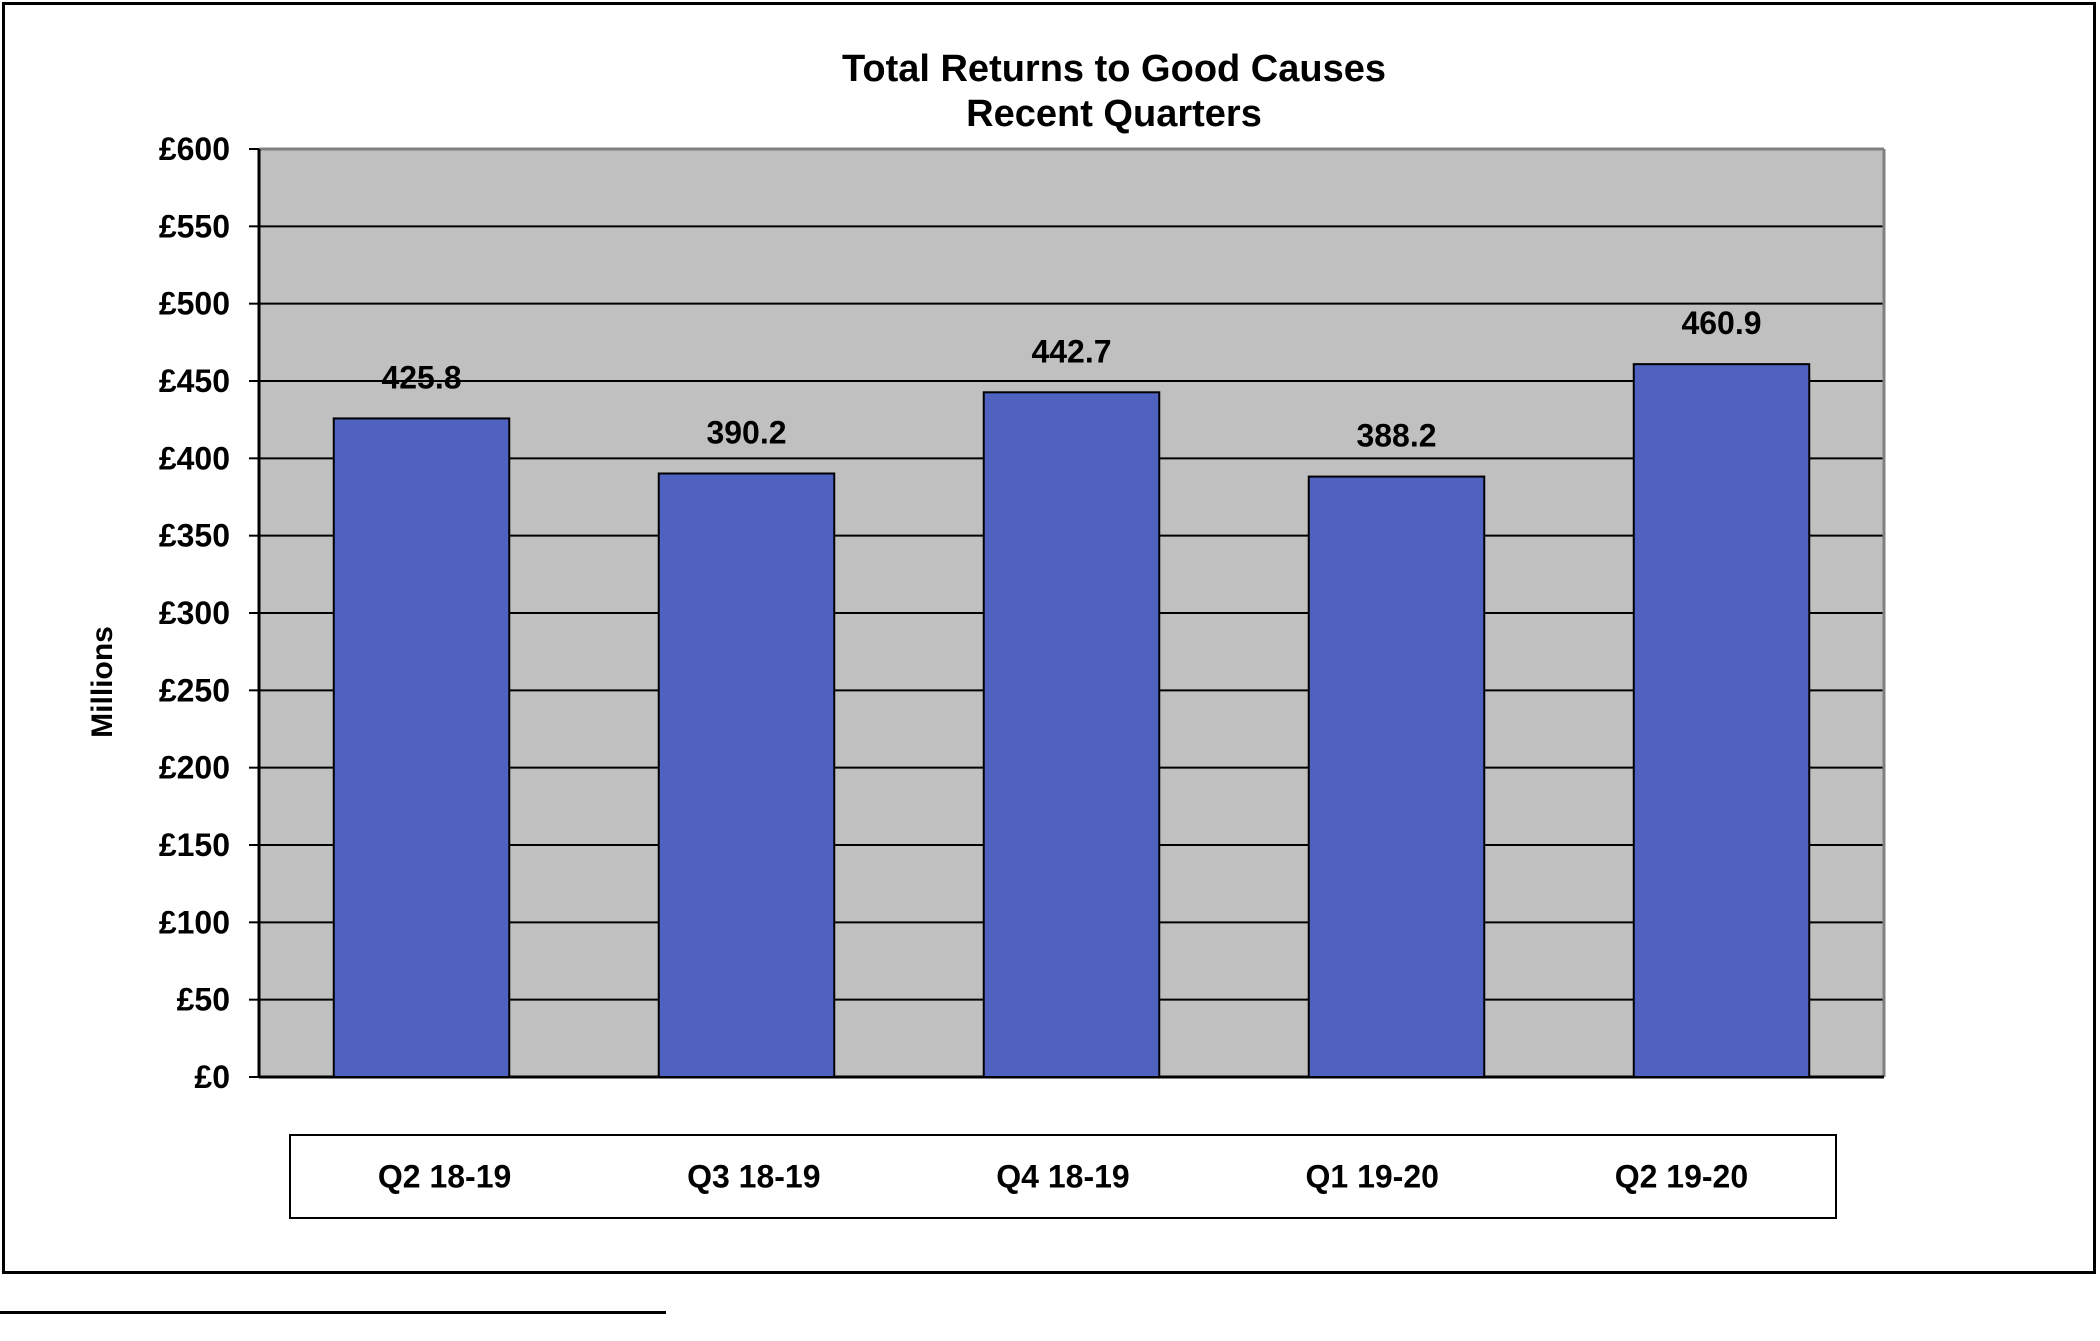 This screenshot has height=1341, width=2100. I want to click on x-tick-label: Q1 19-20, so click(1371, 1177).